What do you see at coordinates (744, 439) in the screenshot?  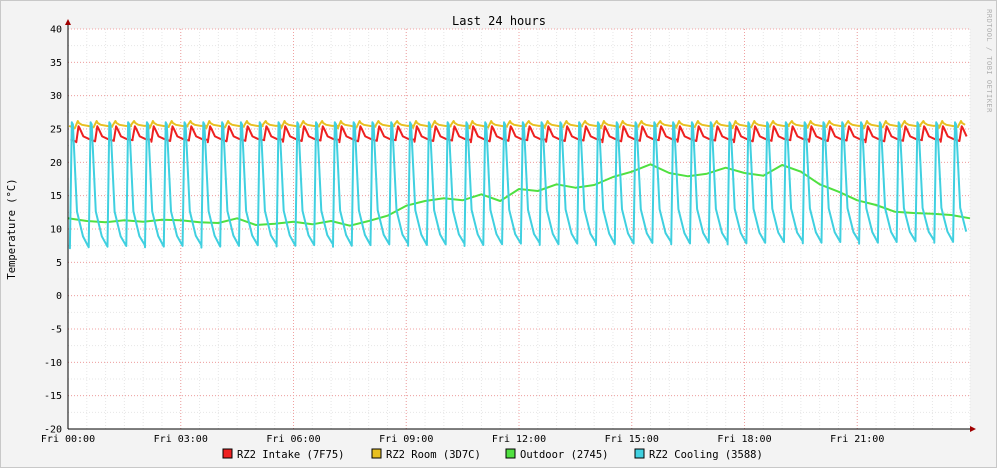 I see `x-tick-label: Fri 18:00` at bounding box center [744, 439].